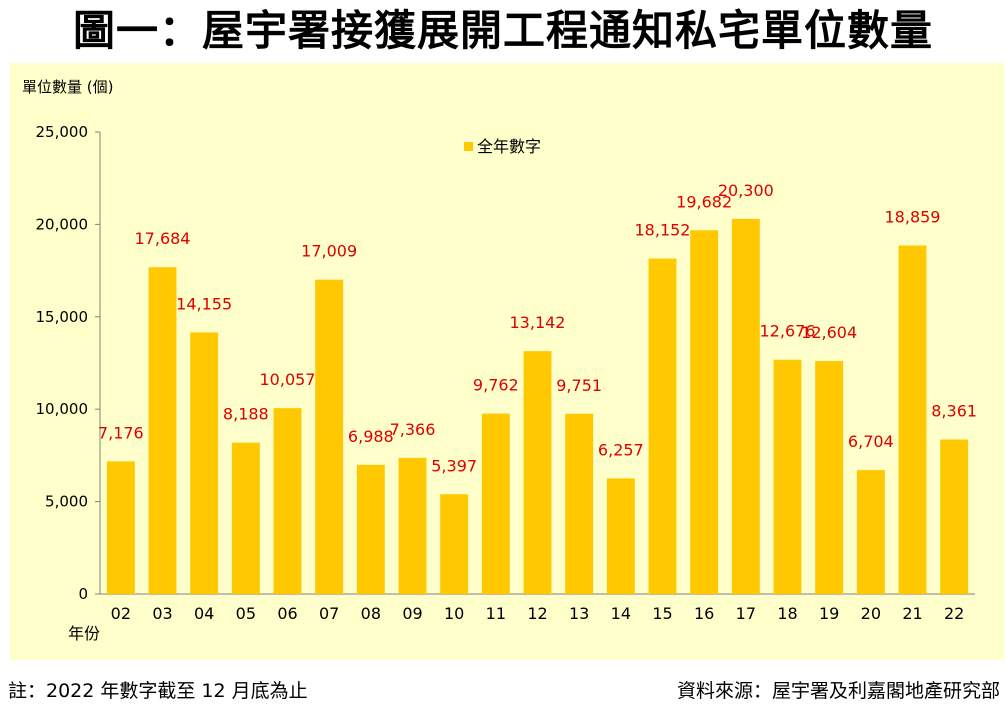 The image size is (1006, 707). What do you see at coordinates (468, 146) in the screenshot?
I see `legend-swatch` at bounding box center [468, 146].